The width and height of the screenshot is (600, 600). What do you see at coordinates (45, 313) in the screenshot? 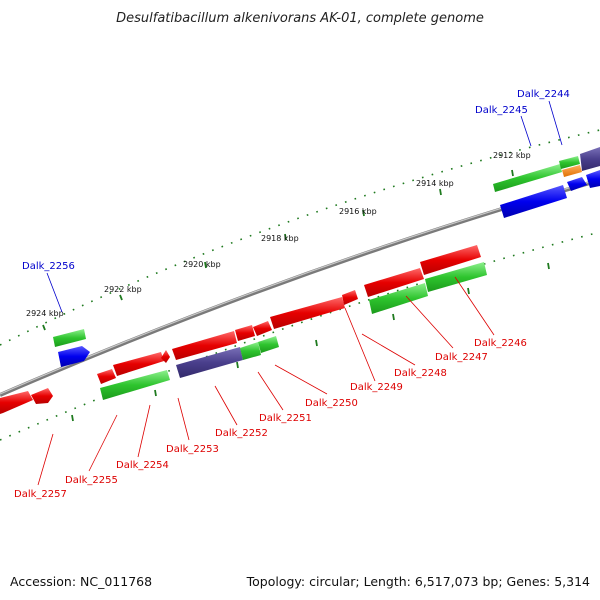
I see `tick-label: 2924 kbp` at bounding box center [45, 313].